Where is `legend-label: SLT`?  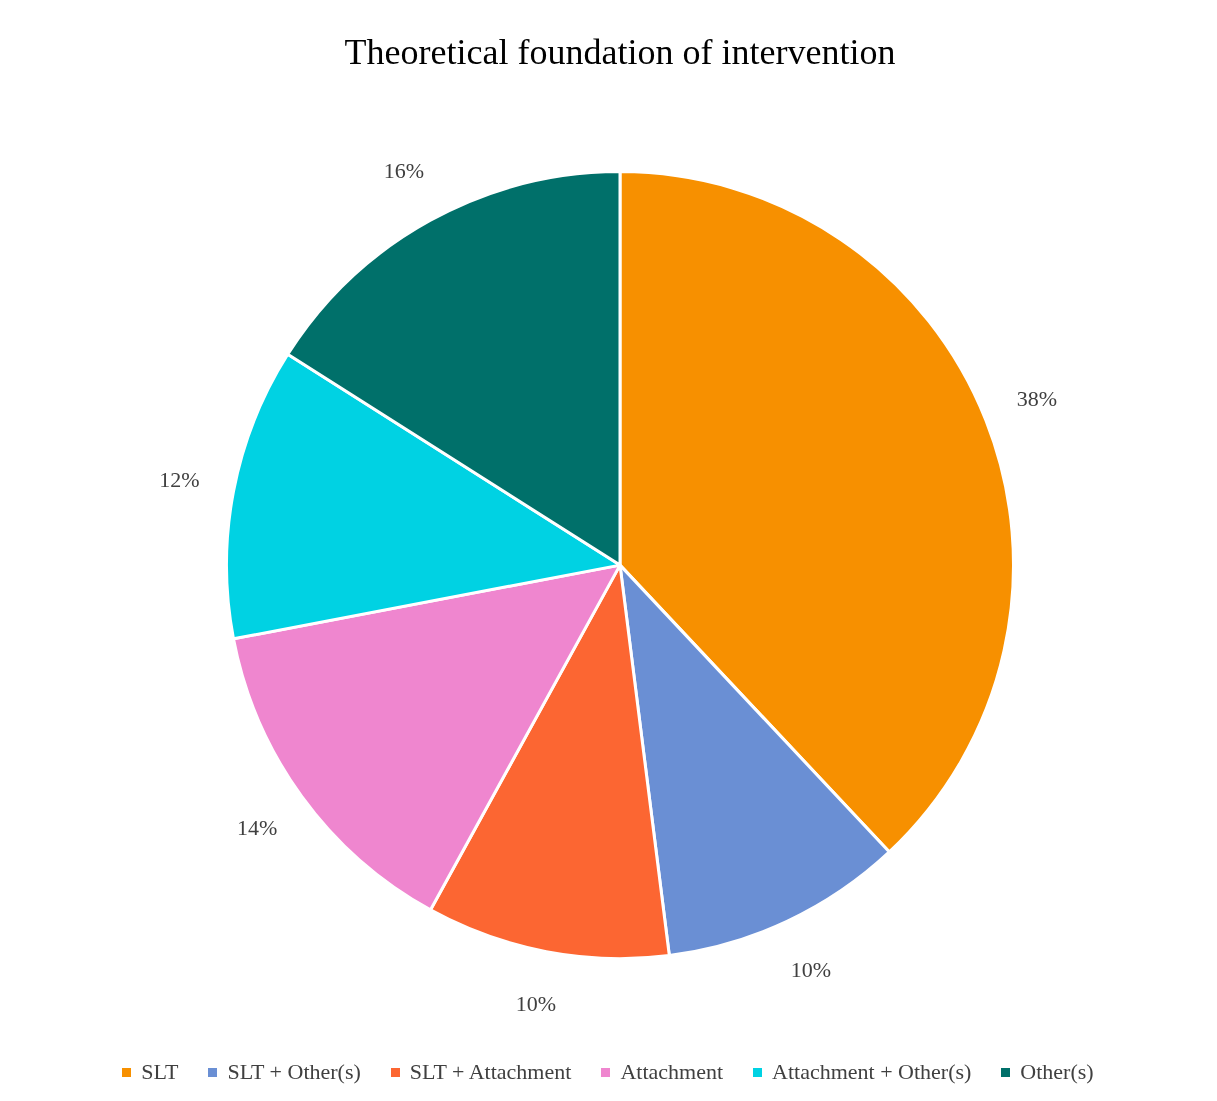 legend-label: SLT is located at coordinates (160, 1072).